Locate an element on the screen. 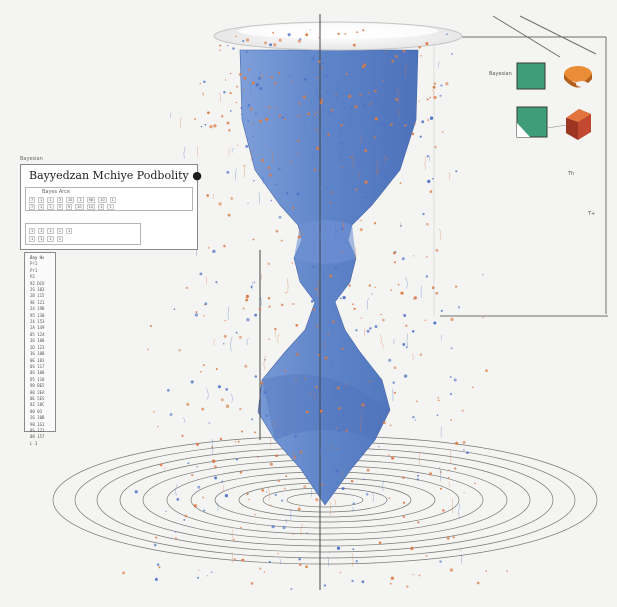 The width and height of the screenshot is (617, 607). legend-label: Bayesian is located at coordinates (500, 74).